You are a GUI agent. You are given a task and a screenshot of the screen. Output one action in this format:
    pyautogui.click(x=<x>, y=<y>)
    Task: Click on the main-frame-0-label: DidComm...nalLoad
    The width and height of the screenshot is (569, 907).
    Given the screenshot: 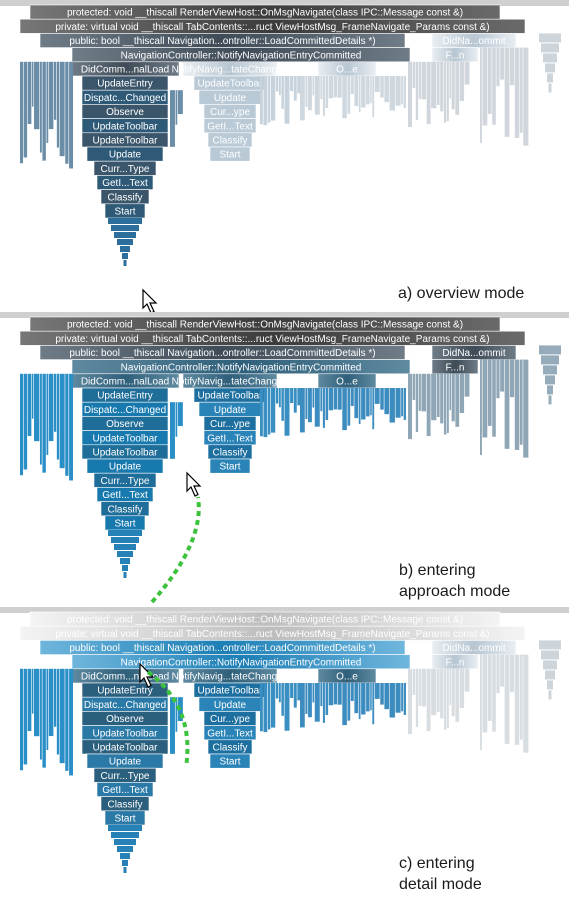 What is the action you would take?
    pyautogui.click(x=125, y=70)
    